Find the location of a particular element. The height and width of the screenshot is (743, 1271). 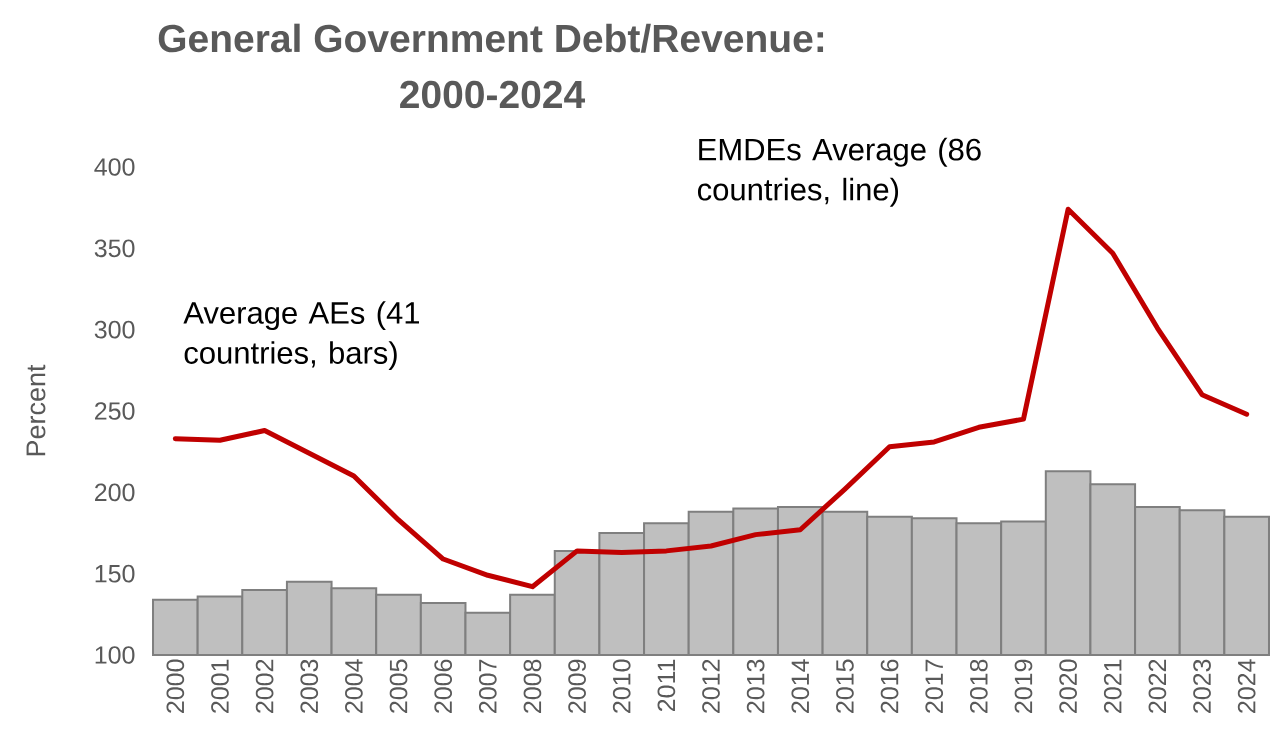

x-tick-label: 2024 is located at coordinates (1246, 686).